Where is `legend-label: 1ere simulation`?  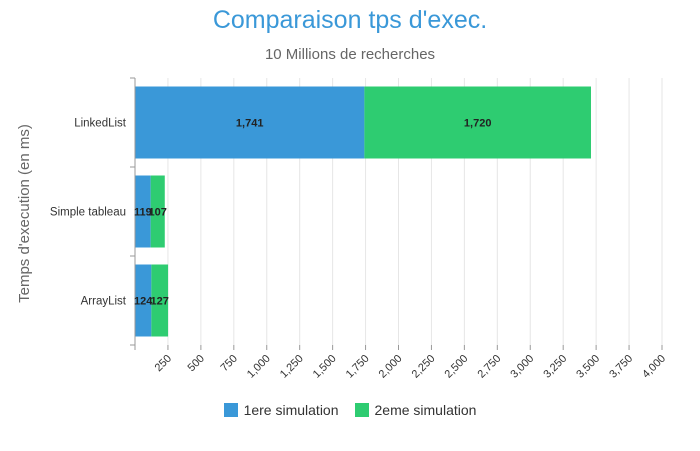
legend-label: 1ere simulation is located at coordinates (291, 410).